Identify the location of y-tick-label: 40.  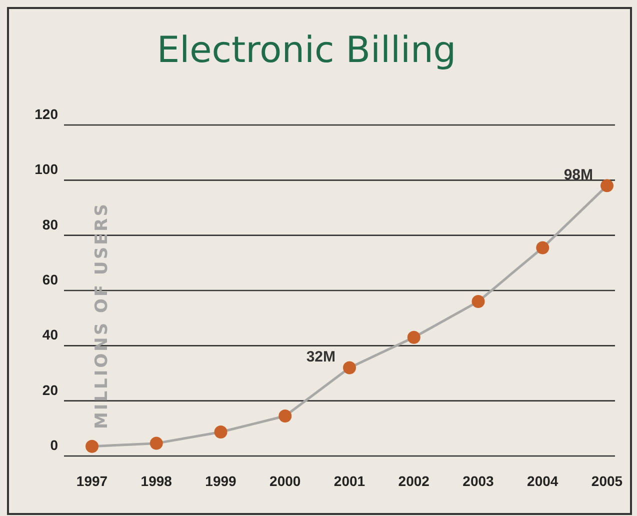
(50, 334).